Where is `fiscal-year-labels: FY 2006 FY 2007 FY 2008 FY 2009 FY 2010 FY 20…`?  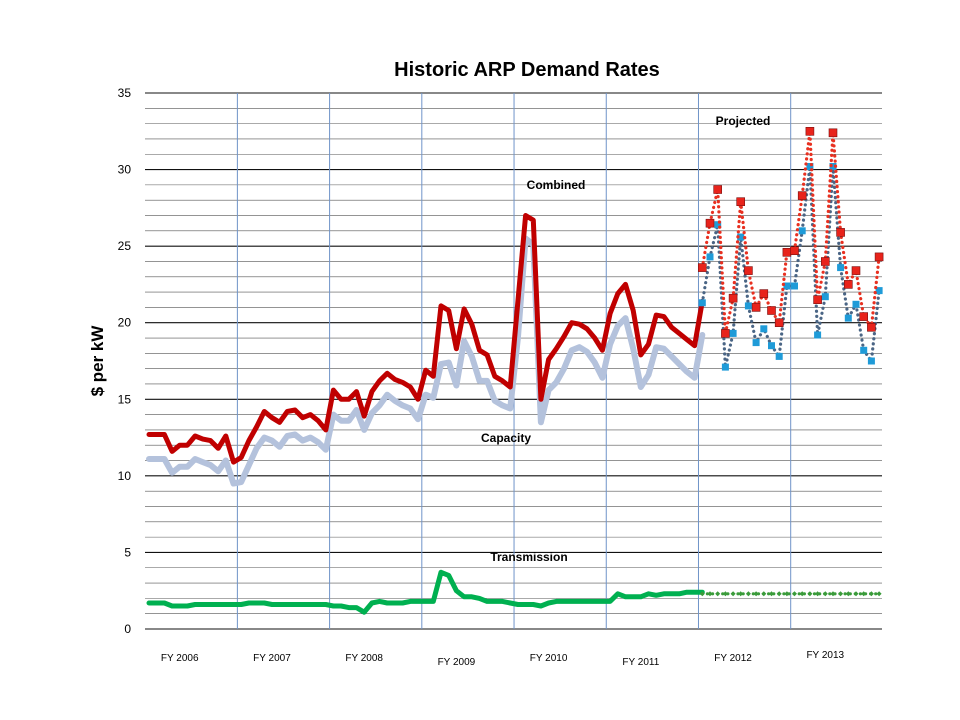 fiscal-year-labels: FY 2006 FY 2007 FY 2008 FY 2009 FY 2010 FY 20… is located at coordinates (503, 659).